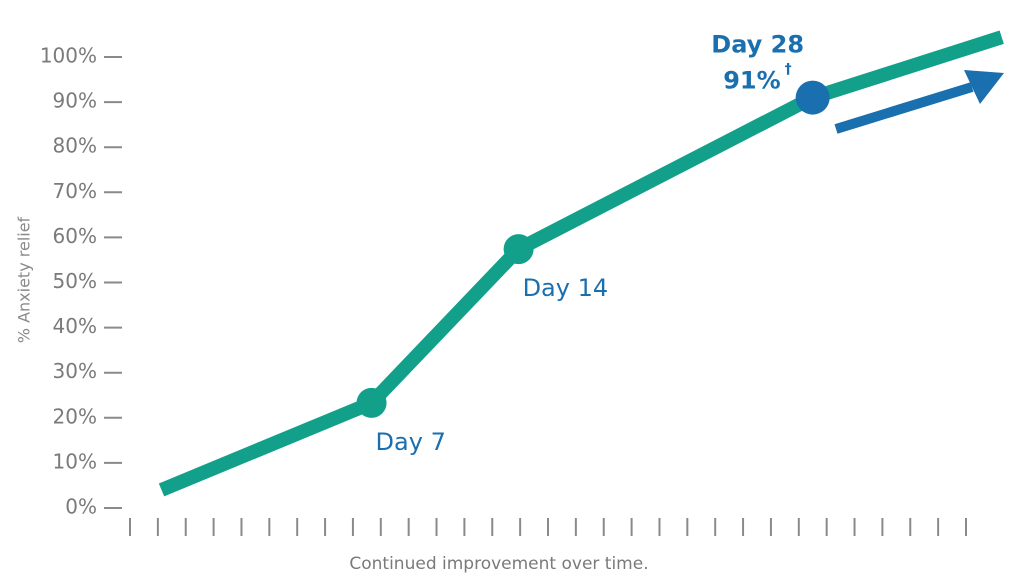 The height and width of the screenshot is (586, 1016). Describe the element at coordinates (75, 461) in the screenshot. I see `y-tick-label: 10%` at that location.